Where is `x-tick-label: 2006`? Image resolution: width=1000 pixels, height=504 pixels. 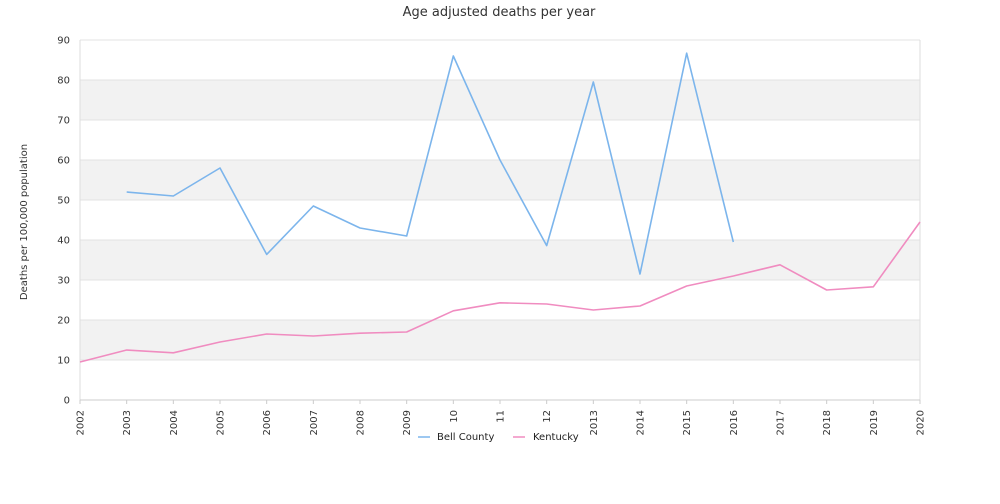
x-tick-label: 2006 is located at coordinates (267, 422).